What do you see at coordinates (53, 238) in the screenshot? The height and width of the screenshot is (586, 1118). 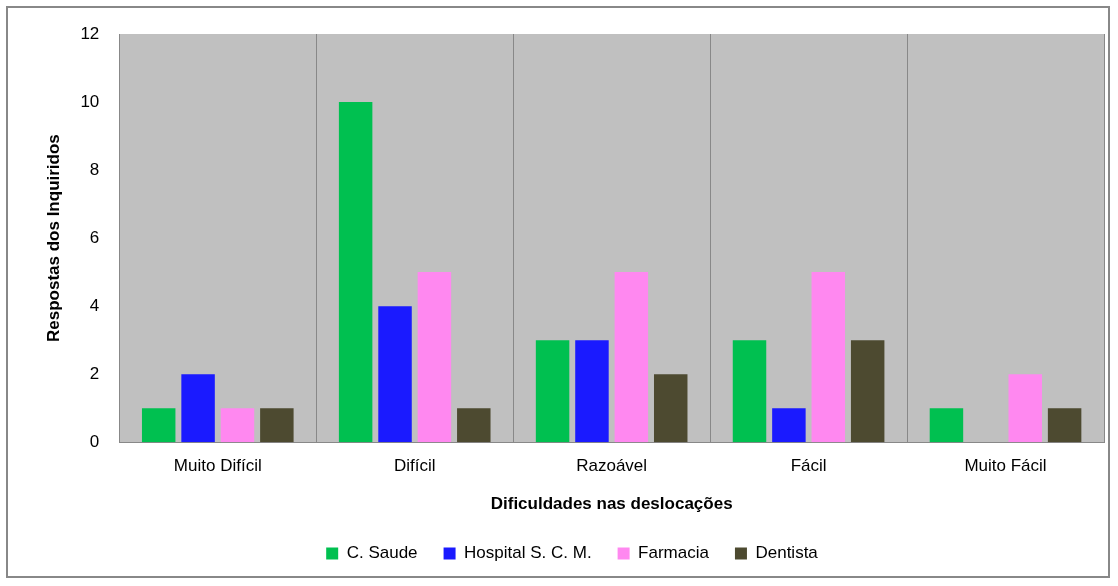 I see `y-axis-title: Respostas dos Inquiridos` at bounding box center [53, 238].